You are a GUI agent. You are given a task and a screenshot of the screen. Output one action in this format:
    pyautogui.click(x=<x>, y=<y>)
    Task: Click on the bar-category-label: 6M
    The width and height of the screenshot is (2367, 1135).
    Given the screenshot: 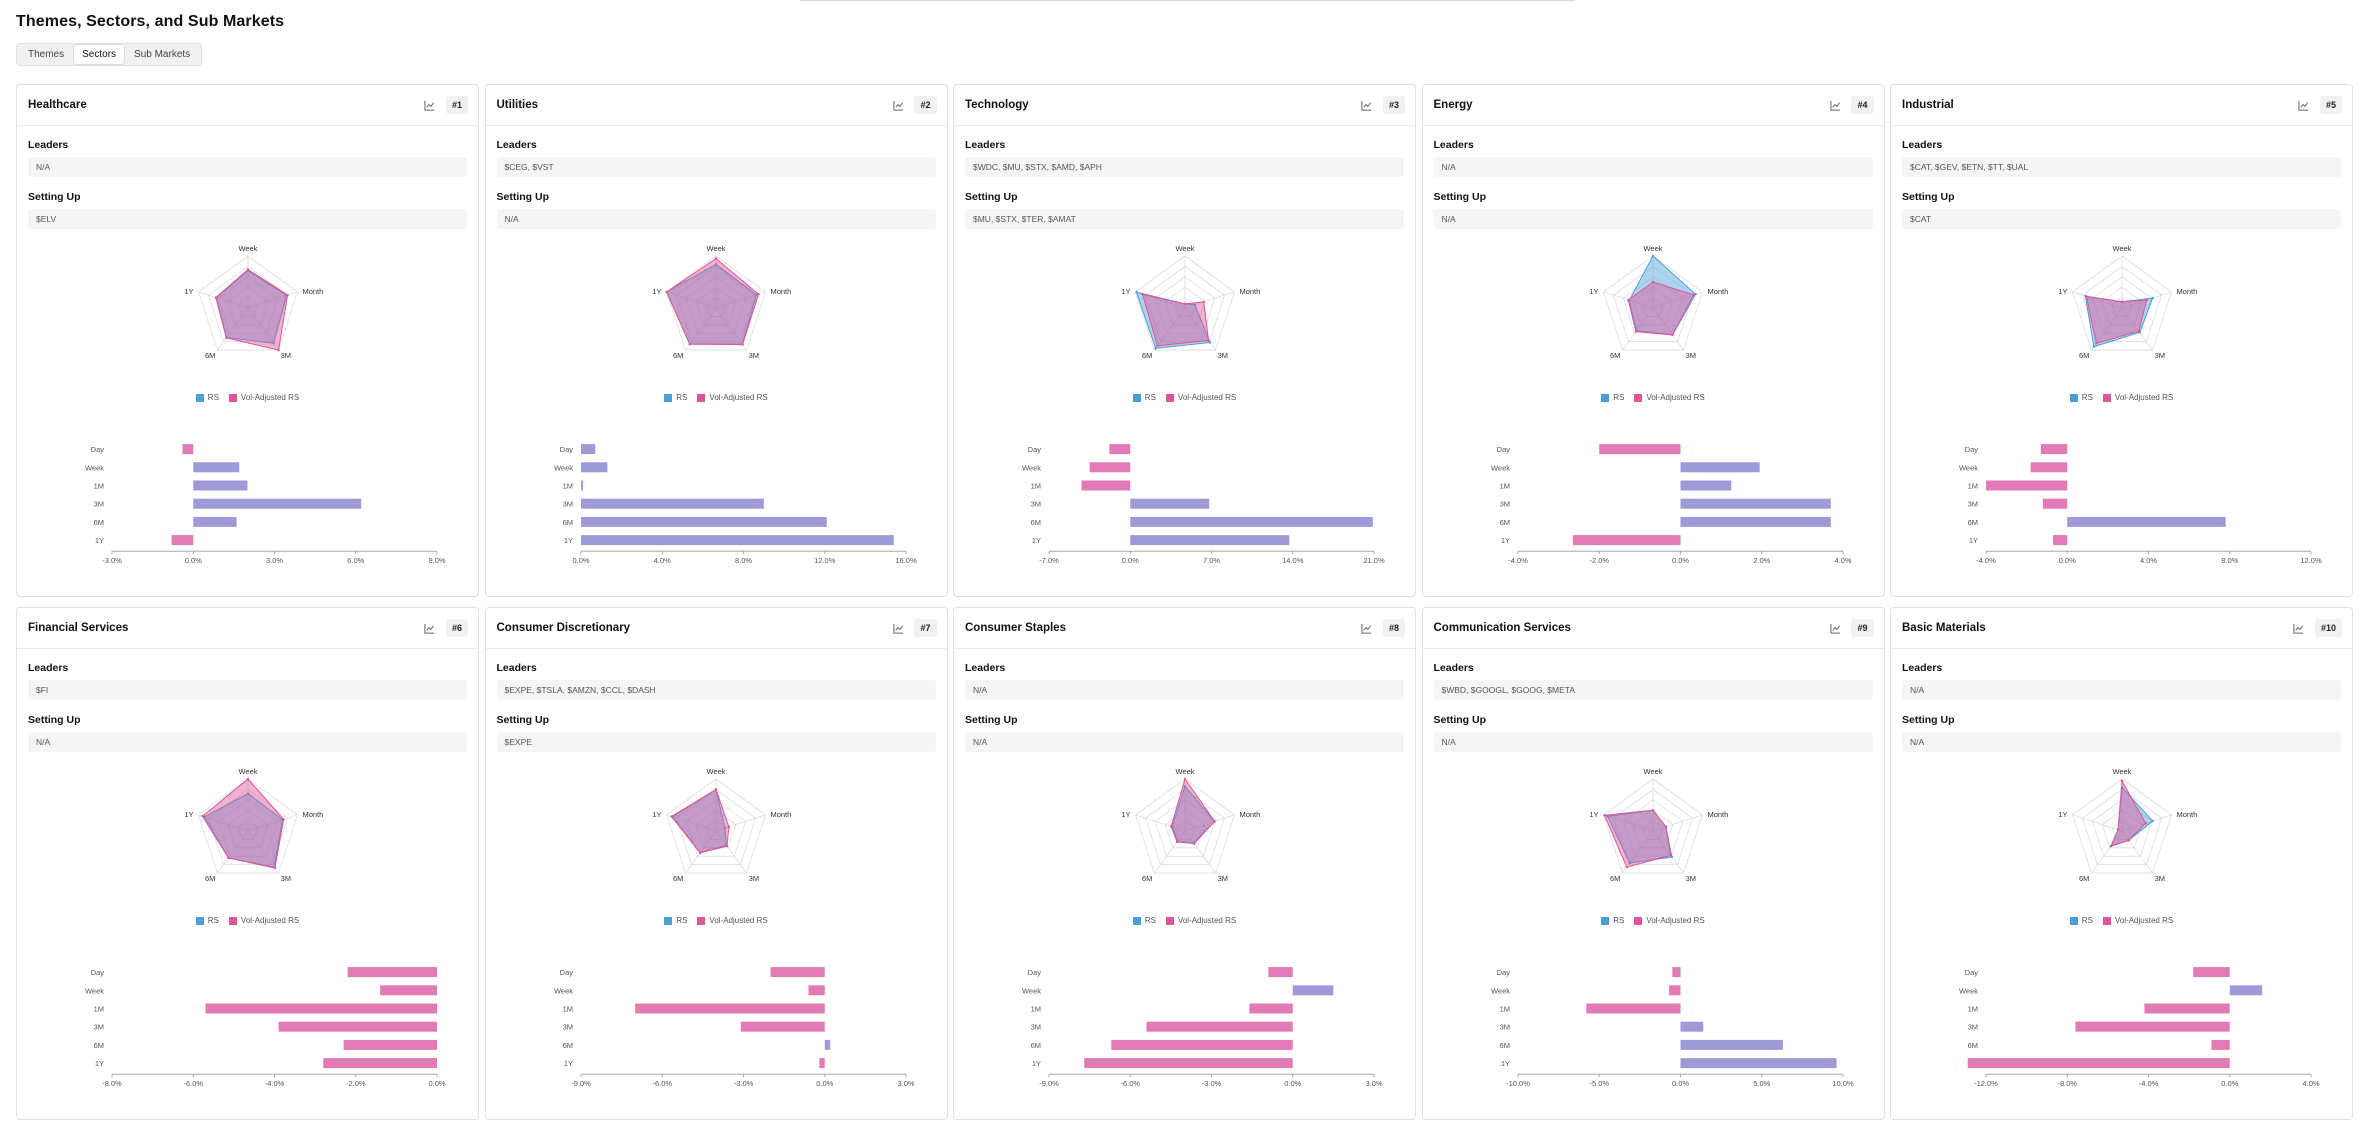 What is the action you would take?
    pyautogui.click(x=567, y=522)
    